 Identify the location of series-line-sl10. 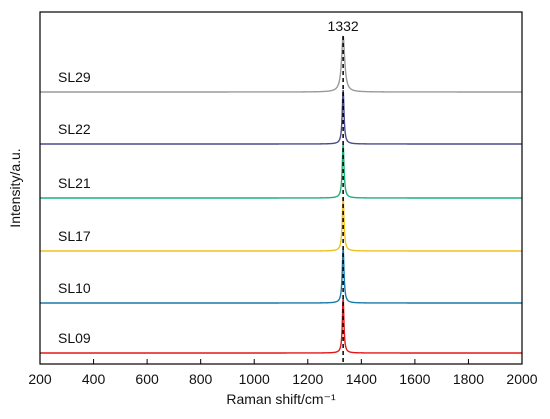
(281, 276).